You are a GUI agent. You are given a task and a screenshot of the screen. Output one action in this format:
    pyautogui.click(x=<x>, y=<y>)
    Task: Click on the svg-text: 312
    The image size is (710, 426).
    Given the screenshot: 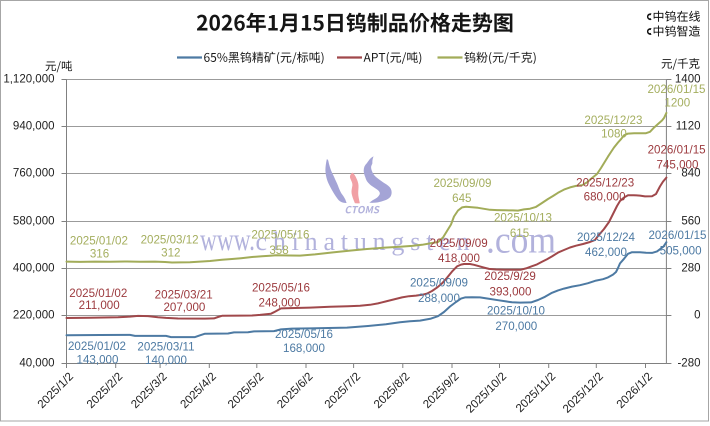 What is the action you would take?
    pyautogui.click(x=170, y=252)
    